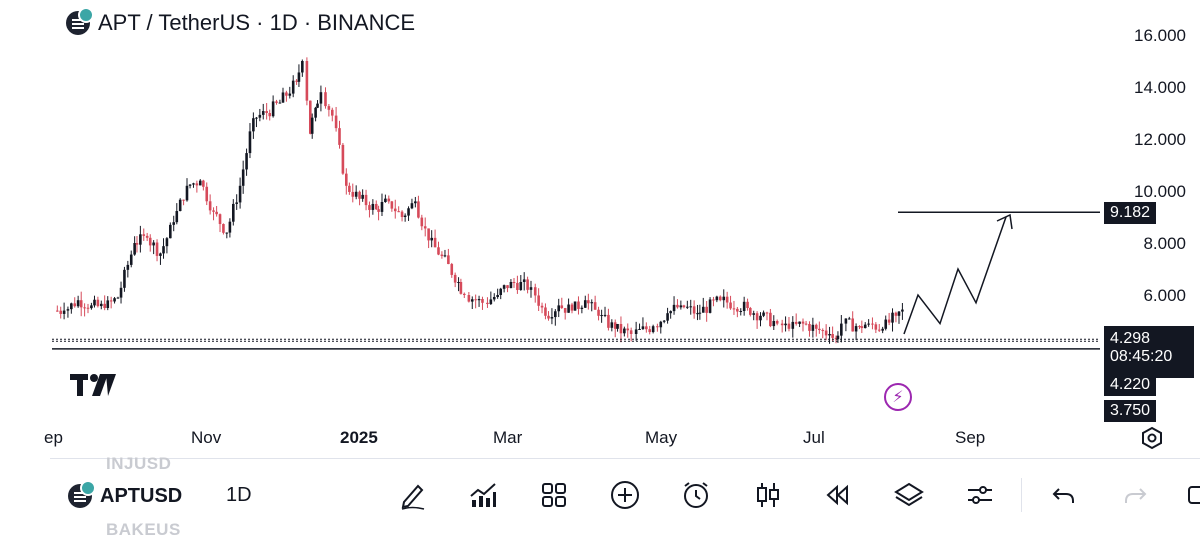 This screenshot has width=1200, height=540. Describe the element at coordinates (554, 495) in the screenshot. I see `layout-grid-icon` at that location.